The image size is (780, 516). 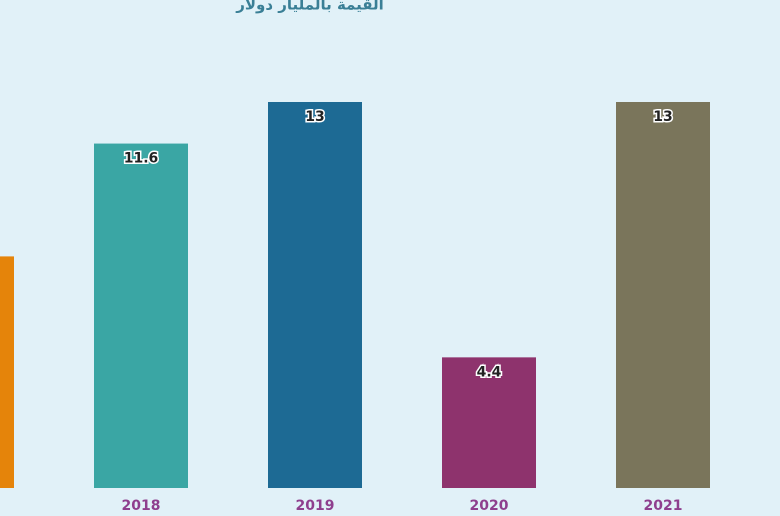 I want to click on x-tick-label: 2021, so click(x=663, y=506).